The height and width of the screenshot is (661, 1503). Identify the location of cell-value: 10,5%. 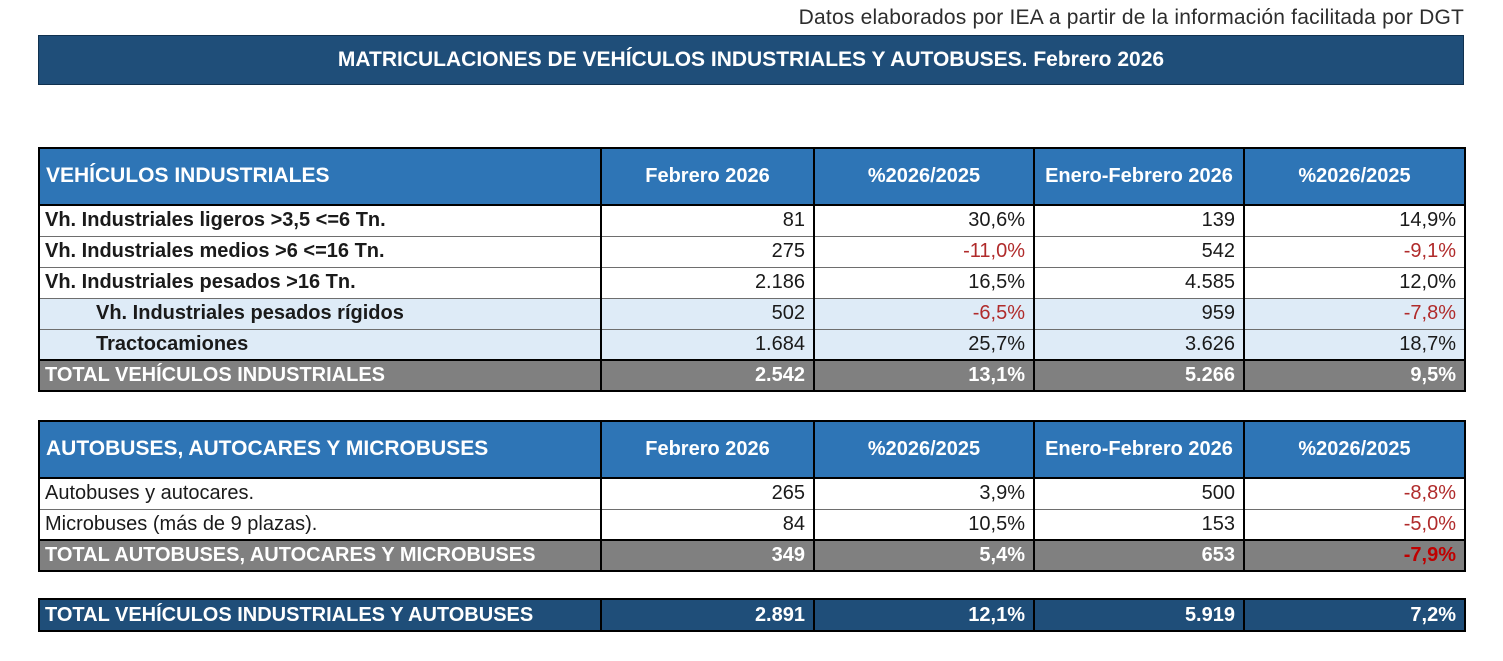
(923, 524).